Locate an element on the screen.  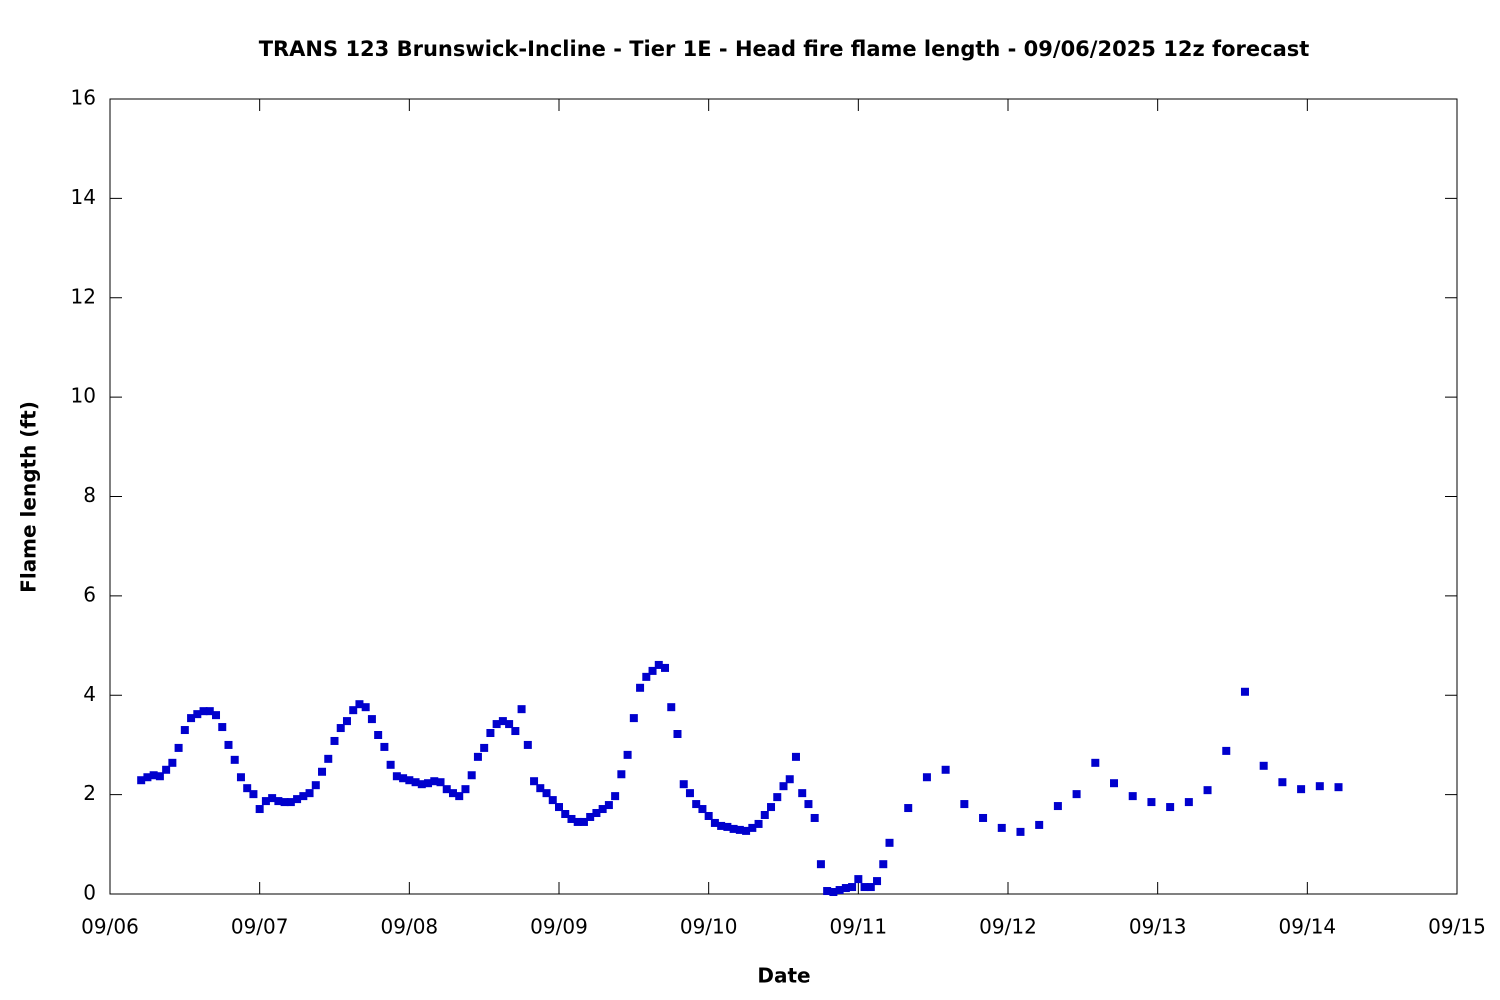
x-tick-label: 09/11 is located at coordinates (859, 927).